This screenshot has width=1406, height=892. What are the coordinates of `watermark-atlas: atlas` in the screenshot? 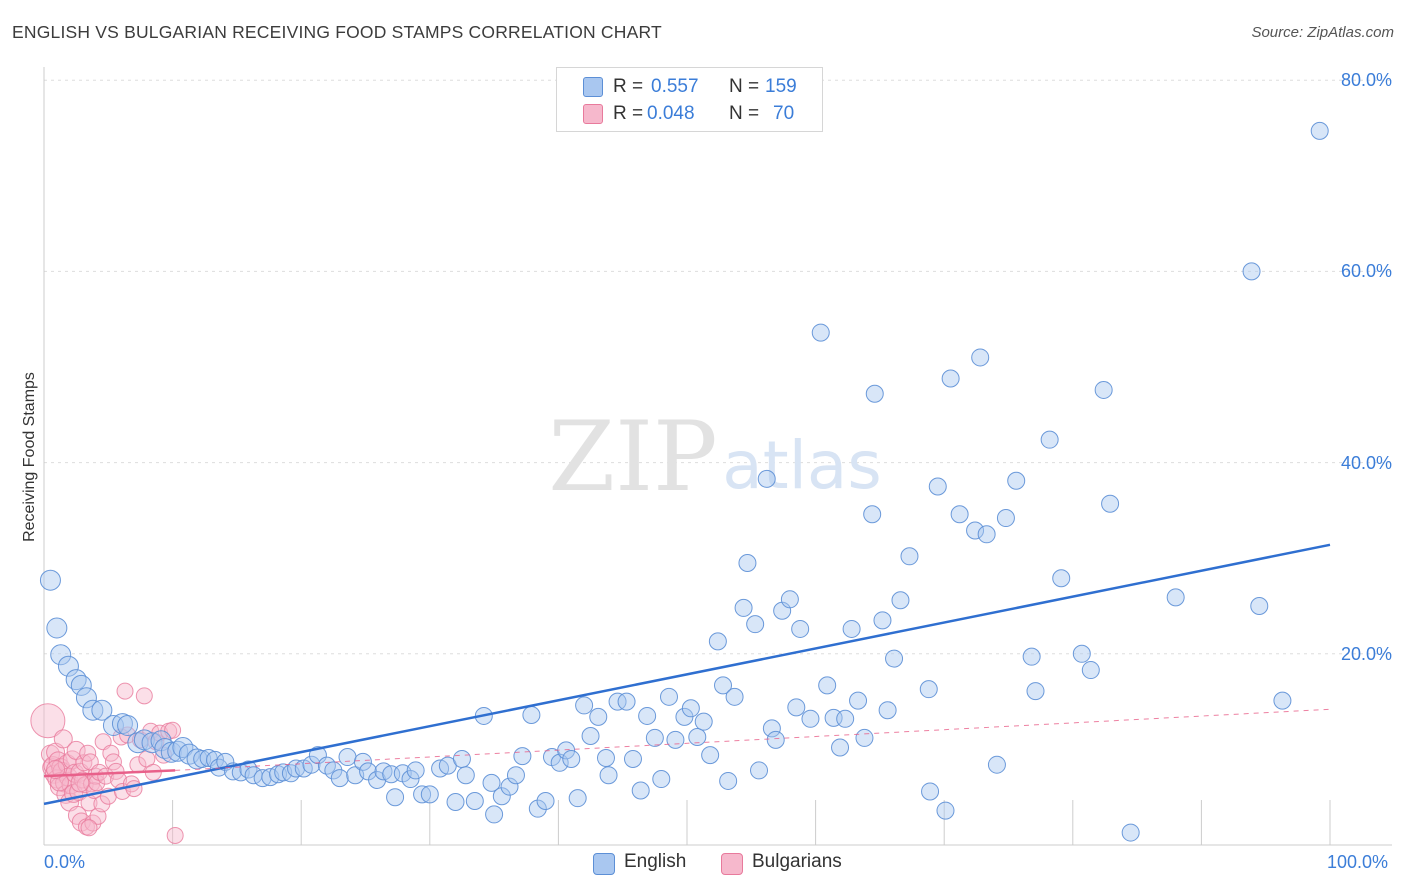 It's located at (802, 465).